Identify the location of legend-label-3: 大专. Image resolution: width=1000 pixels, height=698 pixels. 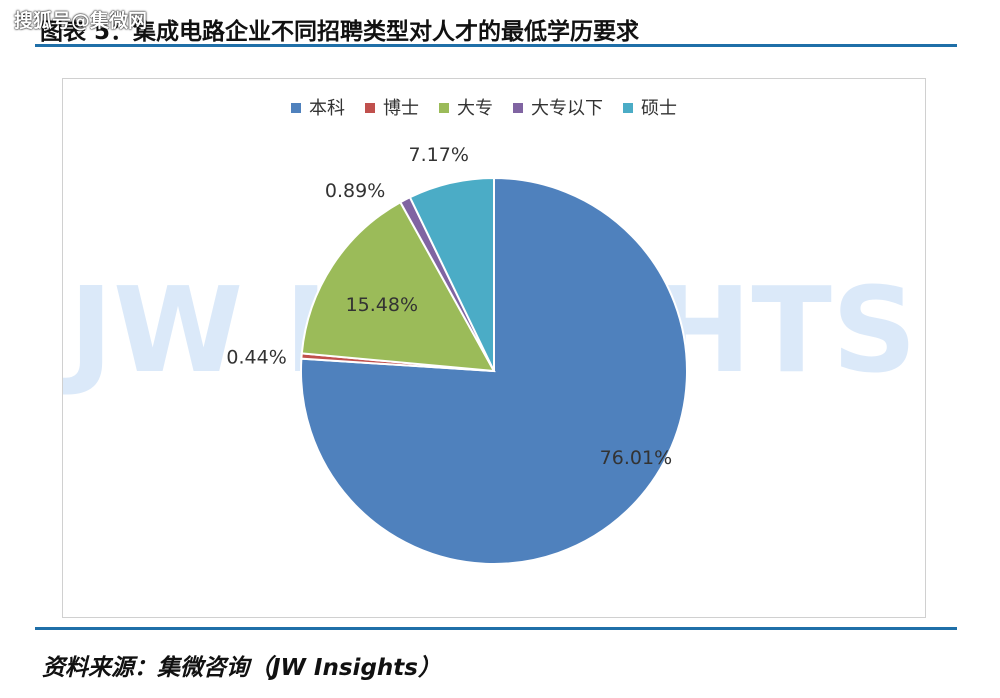
(475, 108).